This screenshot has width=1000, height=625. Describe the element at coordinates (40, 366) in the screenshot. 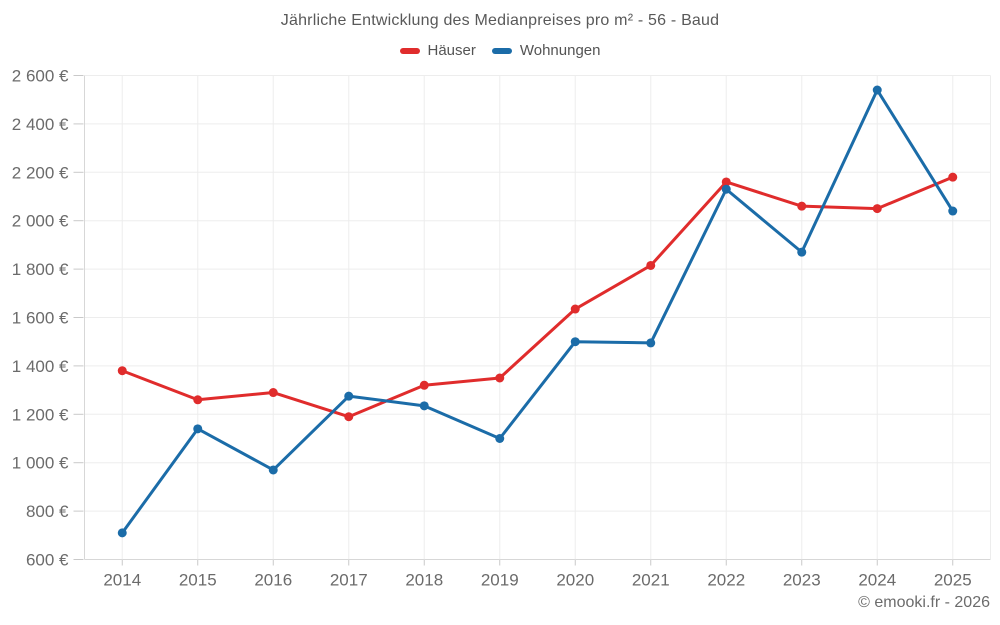

I see `y-tick-label: 1 400 €` at that location.